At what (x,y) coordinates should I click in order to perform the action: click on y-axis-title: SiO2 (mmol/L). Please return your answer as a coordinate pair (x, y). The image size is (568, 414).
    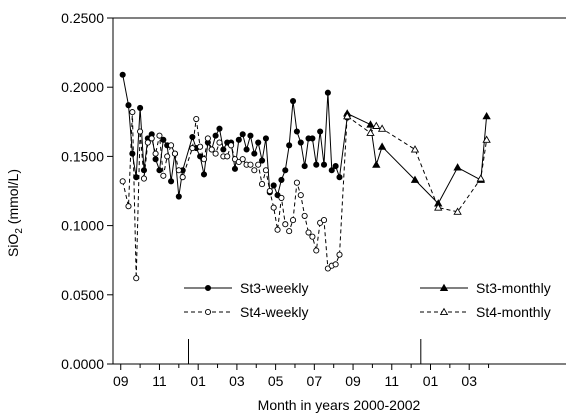
    Looking at the image, I should click on (15, 213).